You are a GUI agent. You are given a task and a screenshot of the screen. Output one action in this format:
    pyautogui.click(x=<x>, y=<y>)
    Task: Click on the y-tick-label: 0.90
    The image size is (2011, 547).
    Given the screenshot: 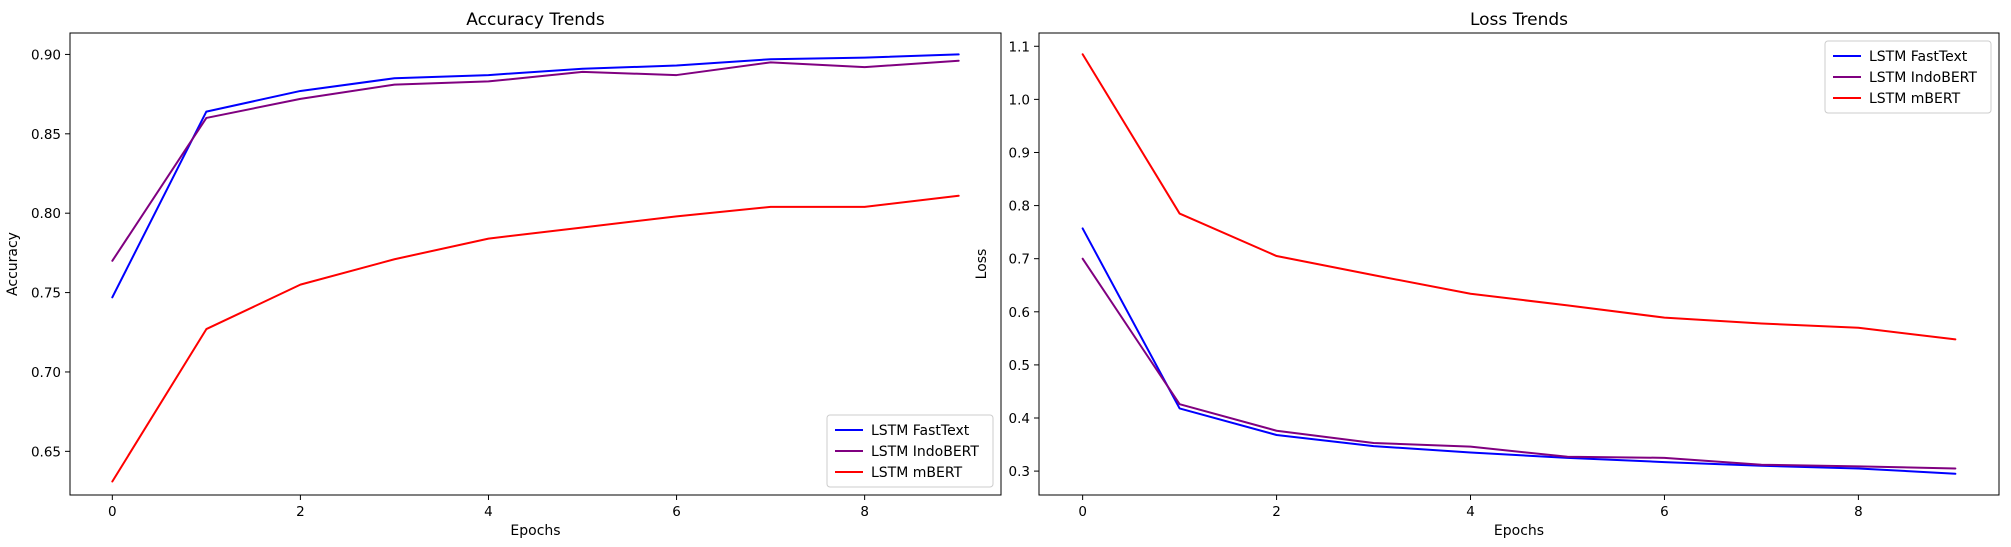 What is the action you would take?
    pyautogui.click(x=46, y=55)
    